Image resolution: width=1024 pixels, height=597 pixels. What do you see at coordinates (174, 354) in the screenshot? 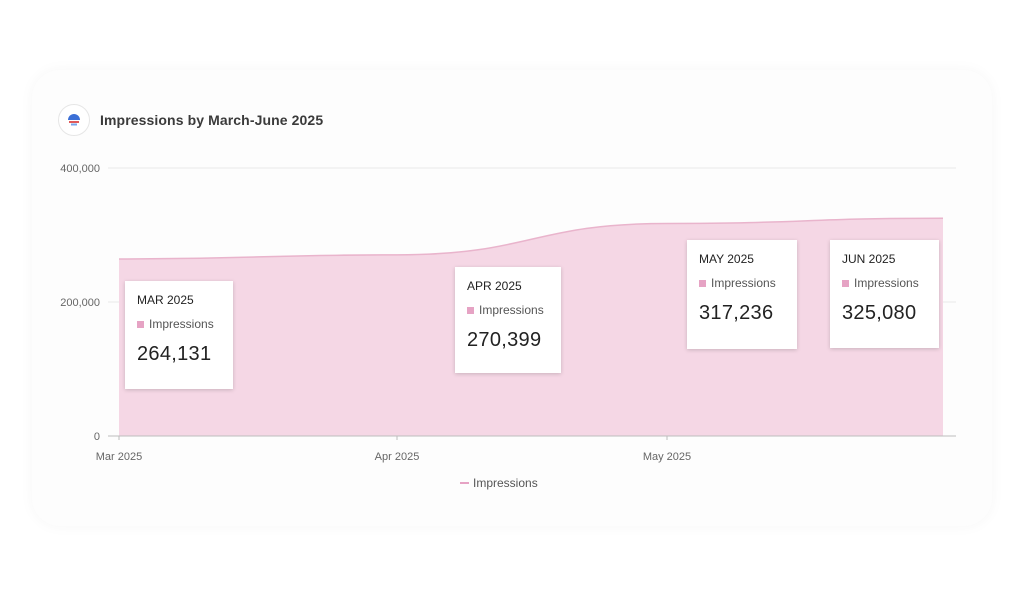
I see `tooltip-value: 264,131` at bounding box center [174, 354].